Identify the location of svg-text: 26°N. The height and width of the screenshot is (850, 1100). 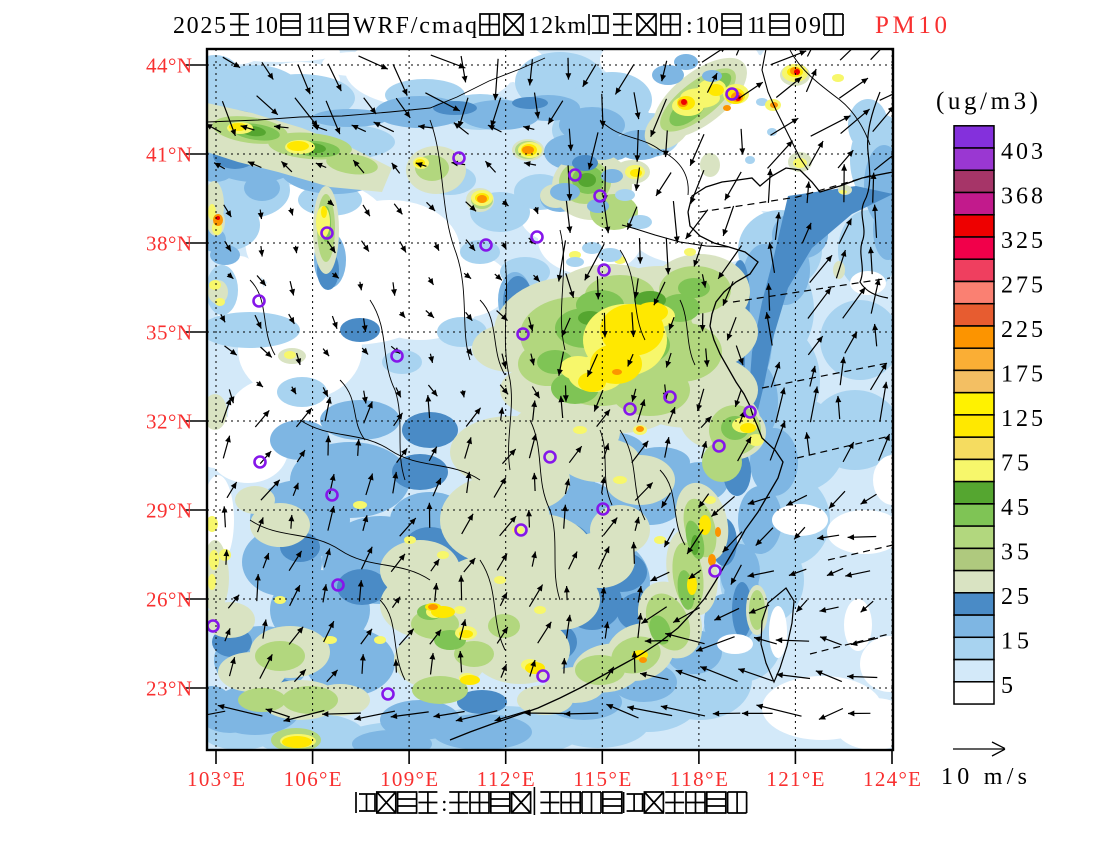
(169, 600).